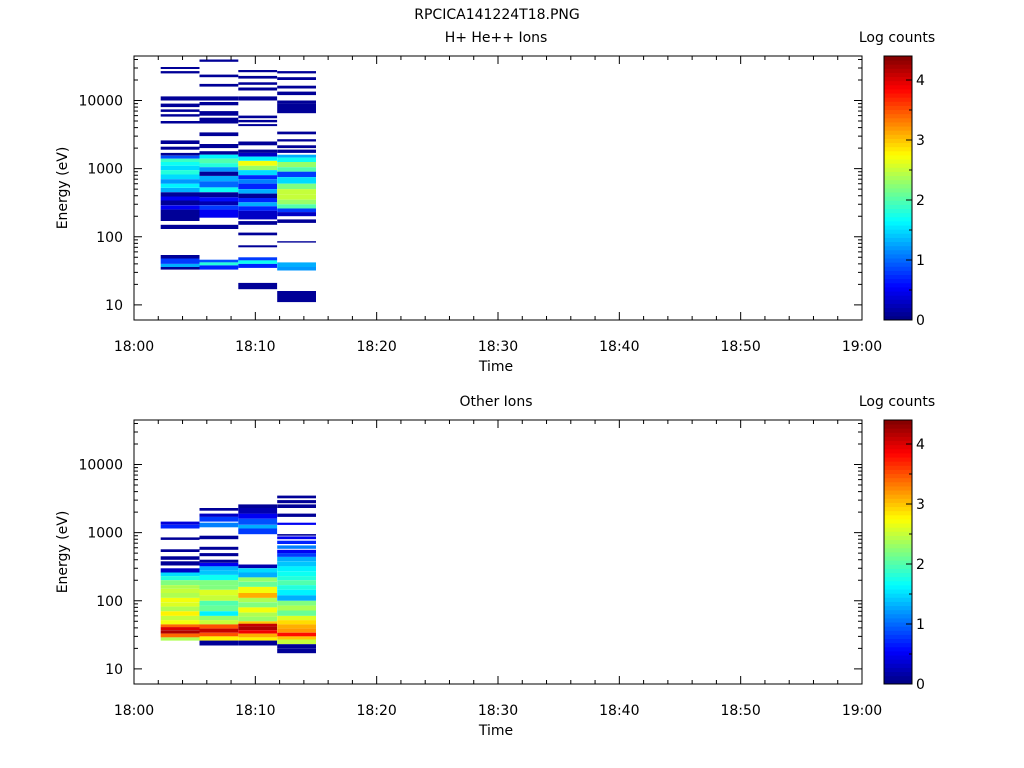 This screenshot has height=768, width=1024. What do you see at coordinates (114, 670) in the screenshot?
I see `y-tick-label: 10` at bounding box center [114, 670].